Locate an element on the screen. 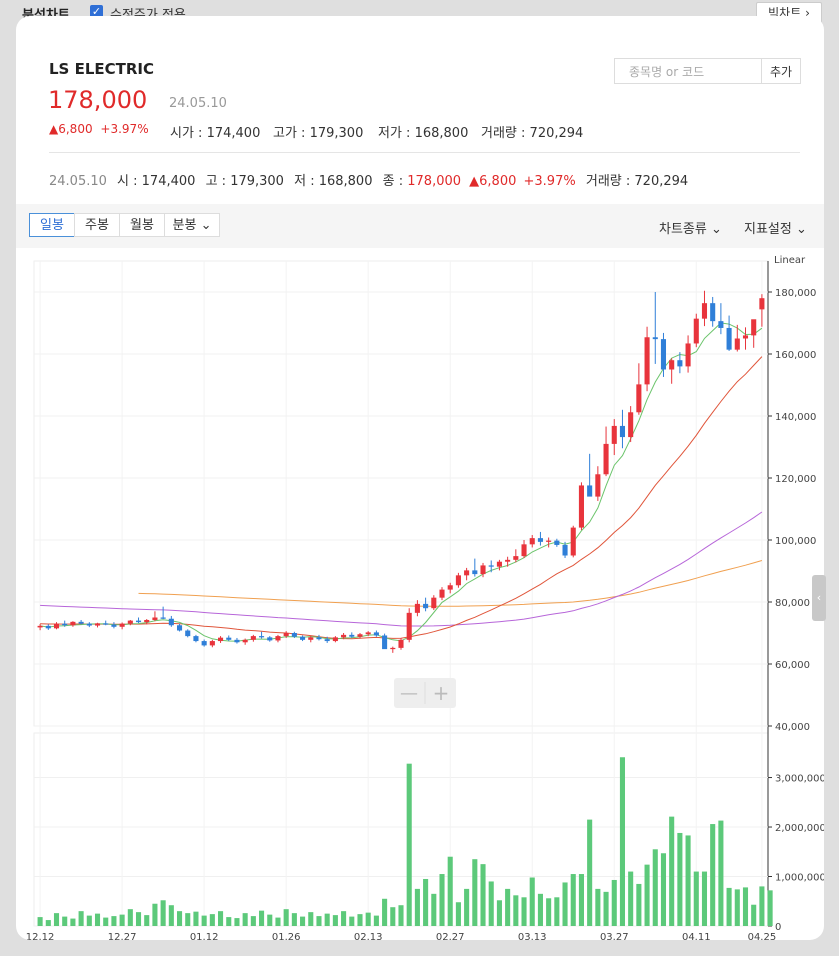 This screenshot has width=839, height=956. info-change: 6,800 is located at coordinates (498, 181).